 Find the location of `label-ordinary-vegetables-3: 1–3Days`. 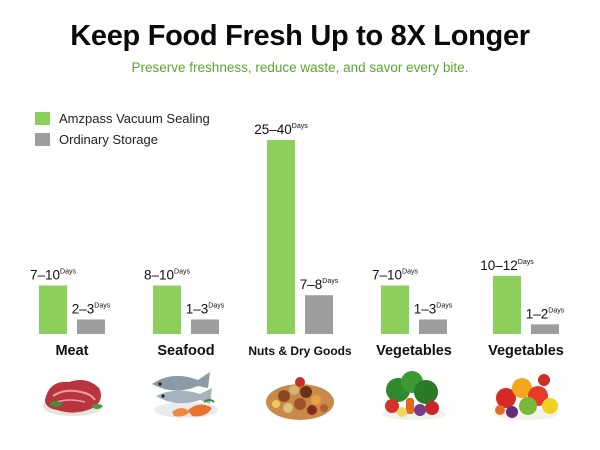

label-ordinary-vegetables-3: 1–3Days is located at coordinates (433, 308).